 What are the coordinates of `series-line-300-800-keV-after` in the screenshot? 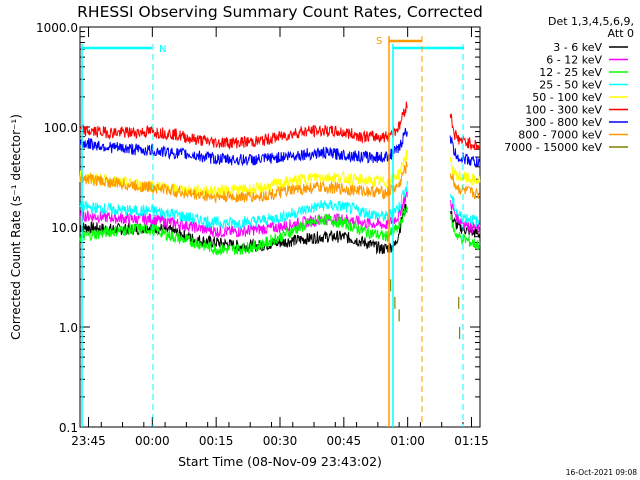 It's located at (465, 151).